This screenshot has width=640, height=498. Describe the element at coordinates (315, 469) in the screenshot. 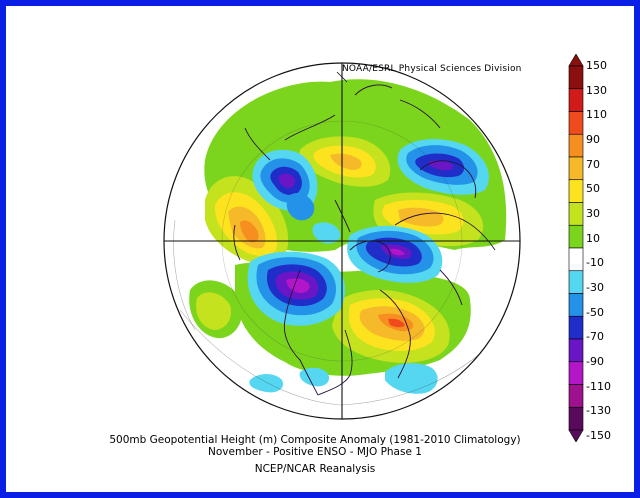

I see `caption-line-3: NCEP/NCAR Reanalysis` at that location.